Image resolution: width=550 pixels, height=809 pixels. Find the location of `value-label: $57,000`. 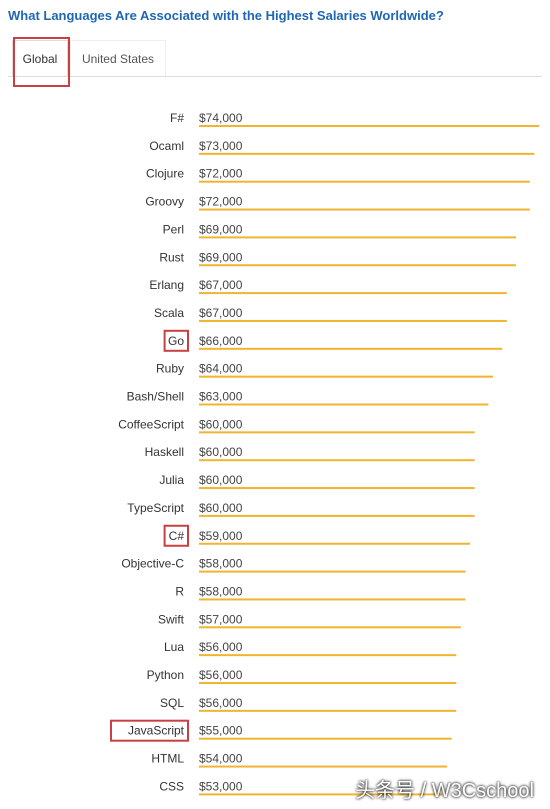

value-label: $57,000 is located at coordinates (221, 619).